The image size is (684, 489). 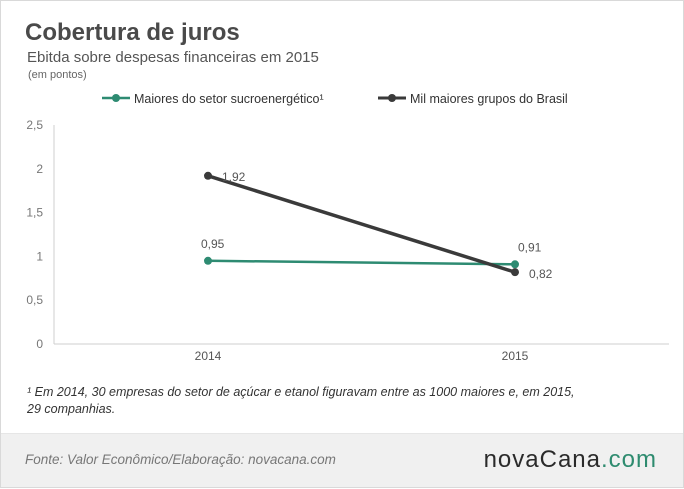 What do you see at coordinates (34, 213) in the screenshot?
I see `y-tick-label: 1,5` at bounding box center [34, 213].